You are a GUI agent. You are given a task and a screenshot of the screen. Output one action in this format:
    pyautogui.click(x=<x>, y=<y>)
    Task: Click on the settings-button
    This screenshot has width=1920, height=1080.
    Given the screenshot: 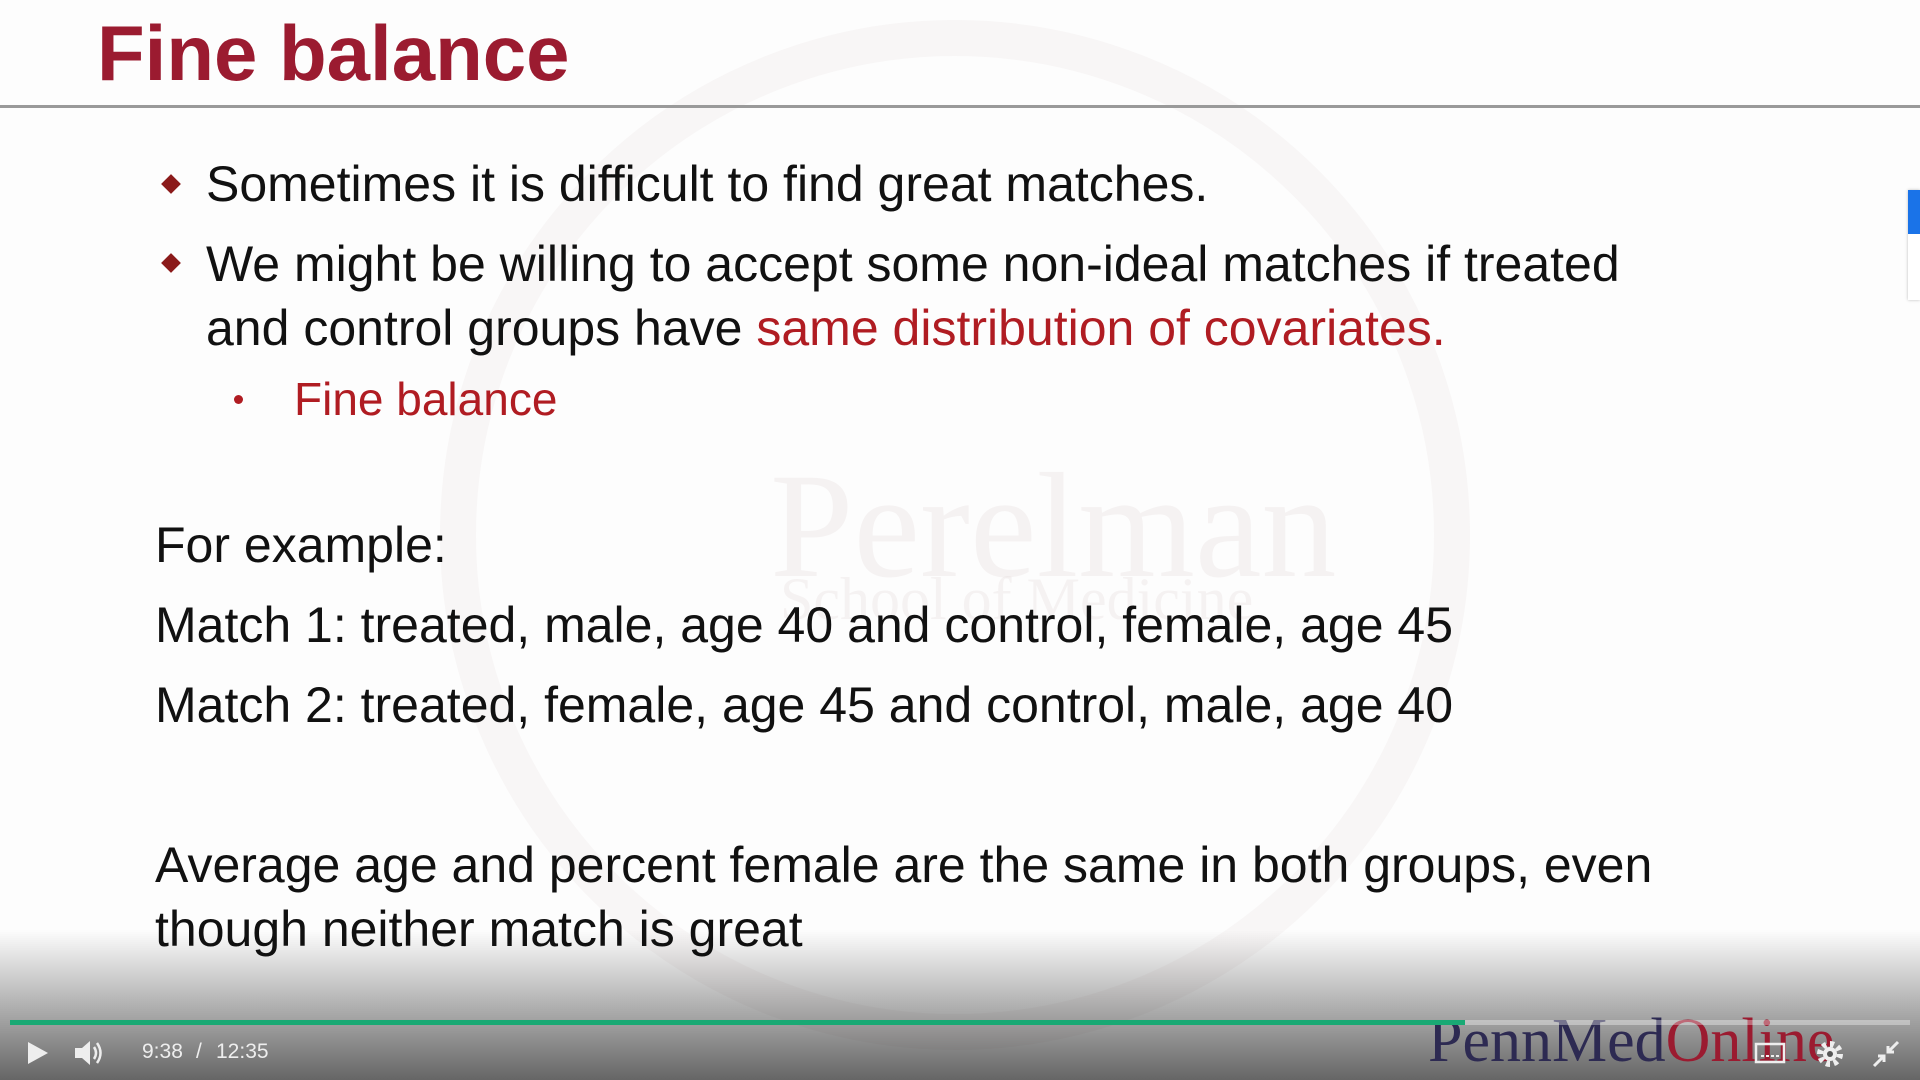 What is the action you would take?
    pyautogui.click(x=1830, y=1054)
    